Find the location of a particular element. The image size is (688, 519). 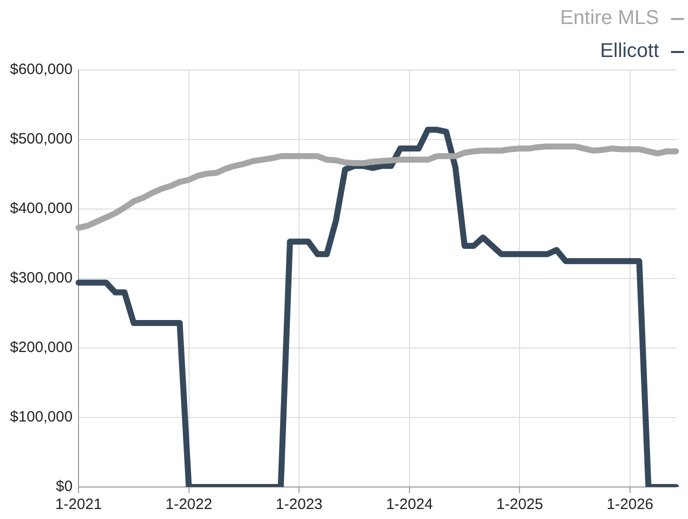

x-tick-label: 1-2024 is located at coordinates (409, 505).